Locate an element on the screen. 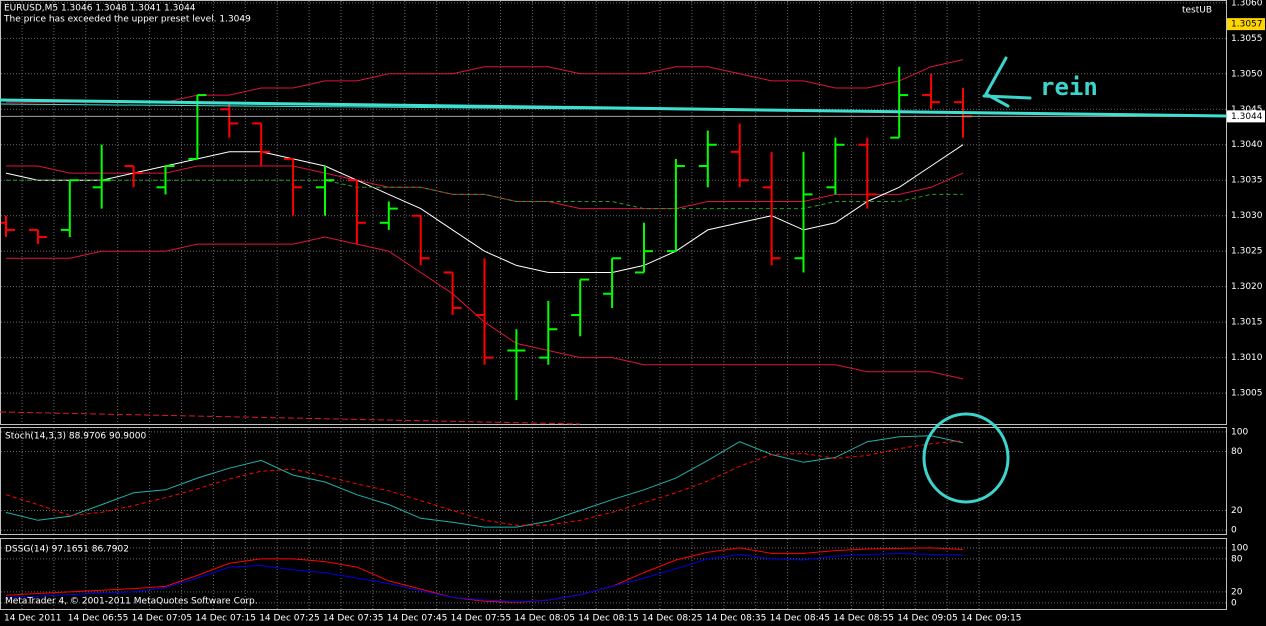 This screenshot has width=1266, height=626. alert-level-box is located at coordinates (1246, 24).